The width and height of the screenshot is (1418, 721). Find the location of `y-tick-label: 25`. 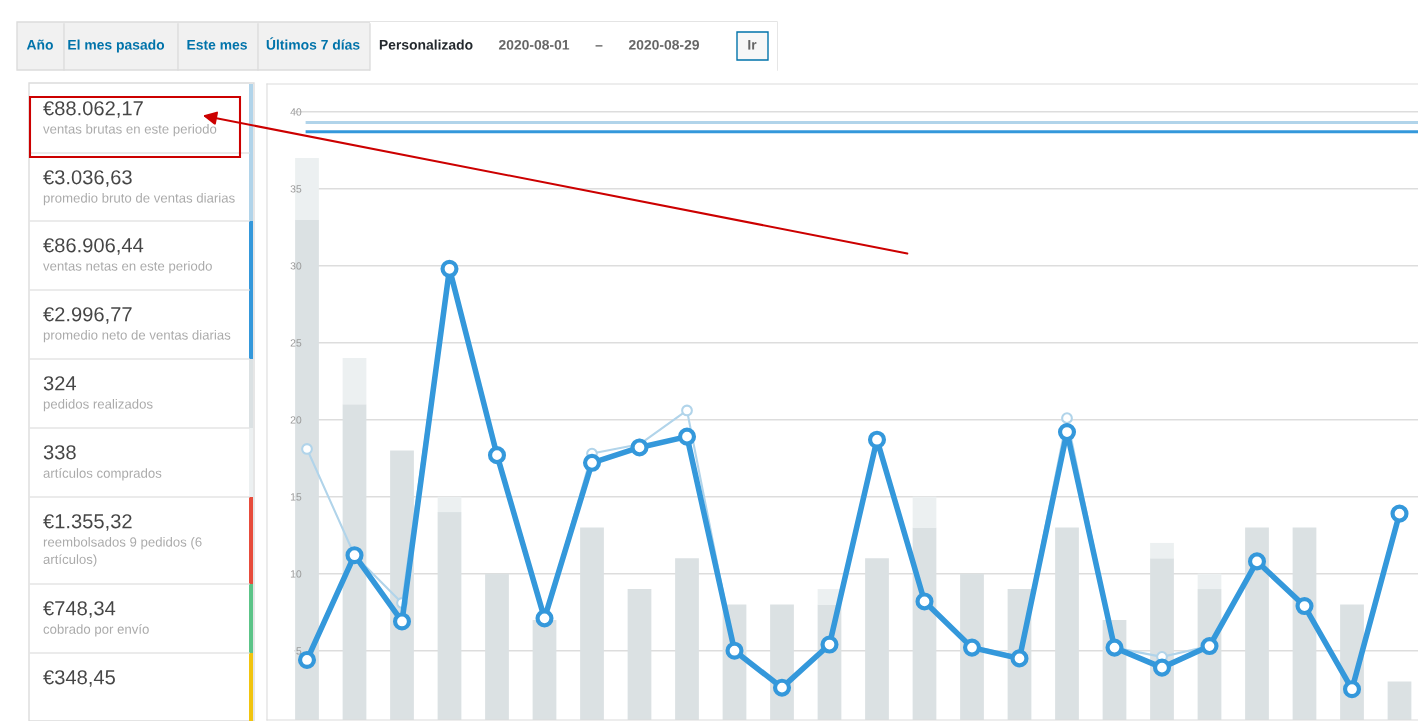

y-tick-label: 25 is located at coordinates (296, 343).